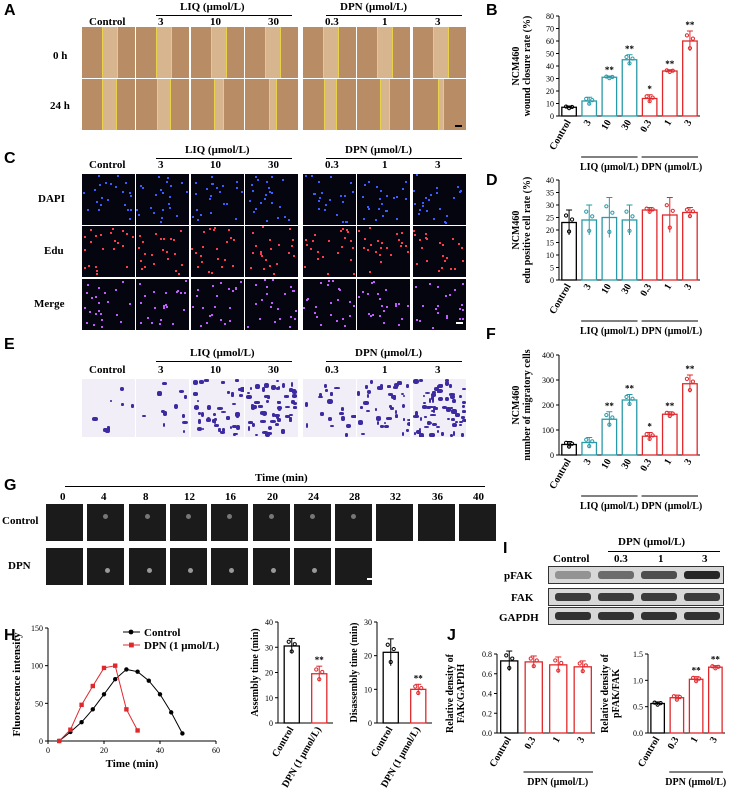 The height and width of the screenshot is (792, 745). What do you see at coordinates (20, 521) in the screenshot?
I see `g-row-control: Control` at bounding box center [20, 521].